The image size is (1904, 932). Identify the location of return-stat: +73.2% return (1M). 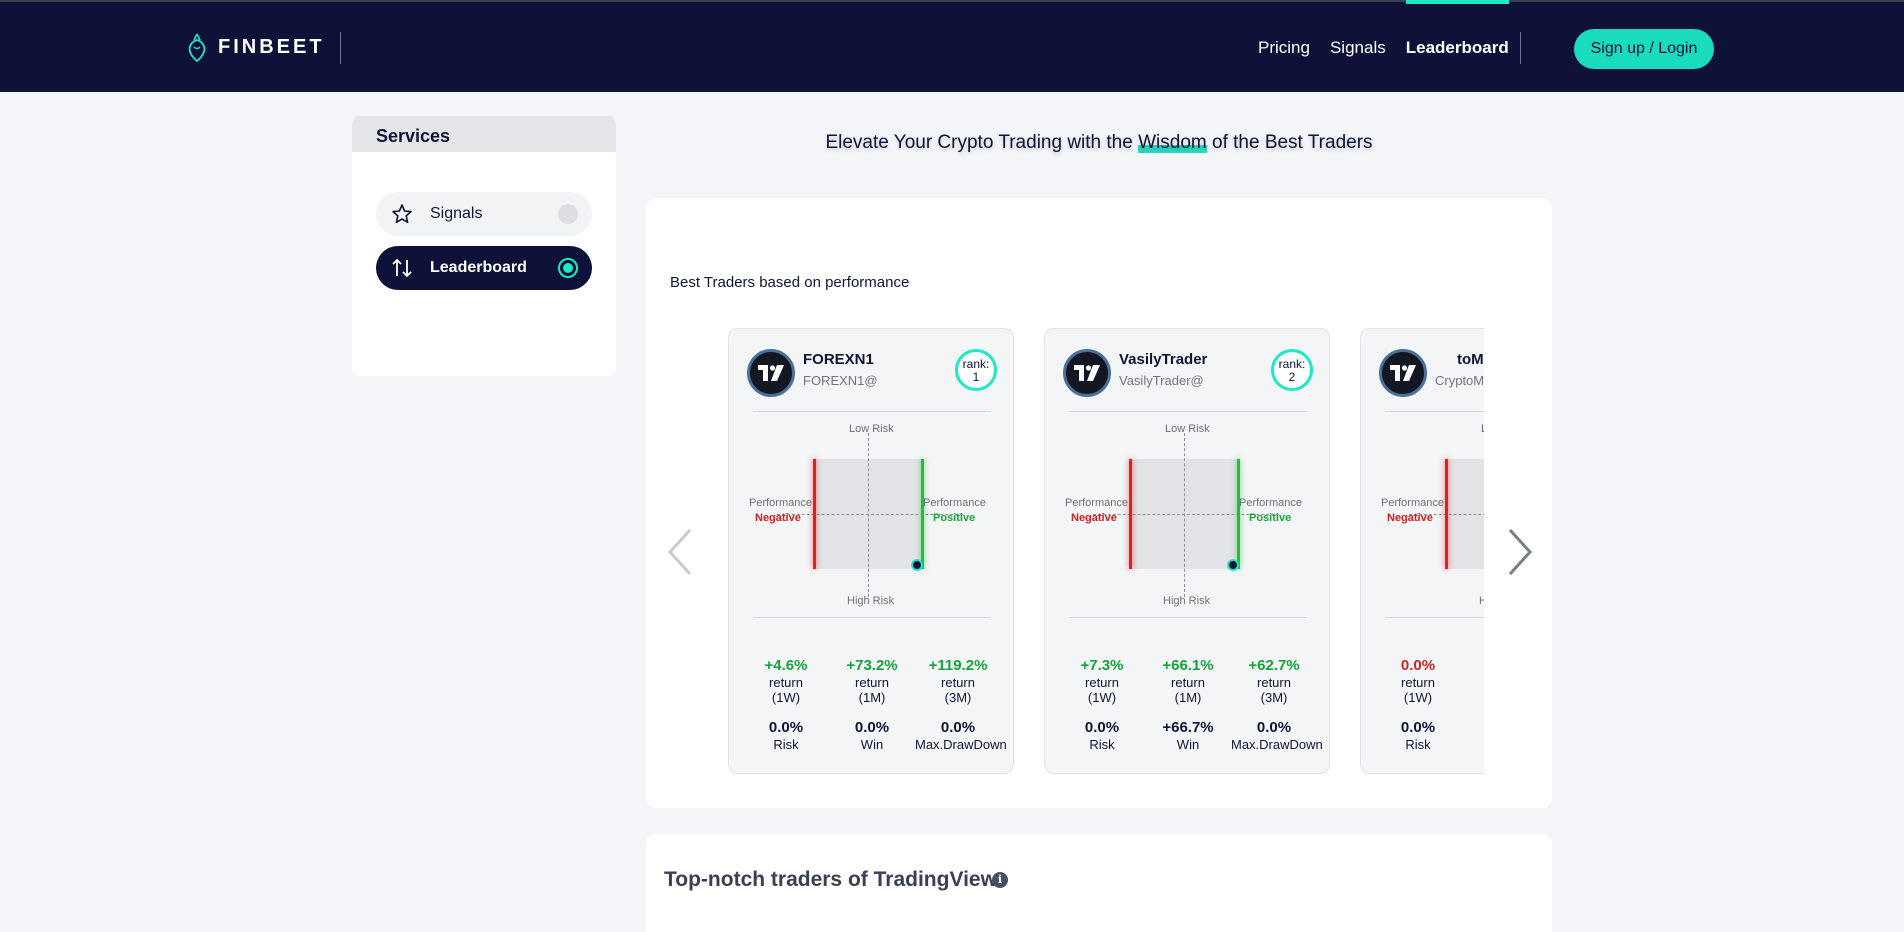
(872, 680).